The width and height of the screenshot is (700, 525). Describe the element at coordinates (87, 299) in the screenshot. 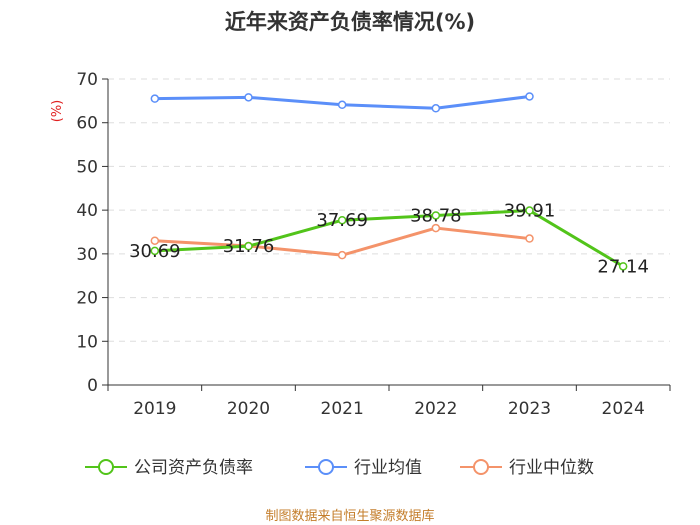

I see `y-tick-label: 20` at that location.